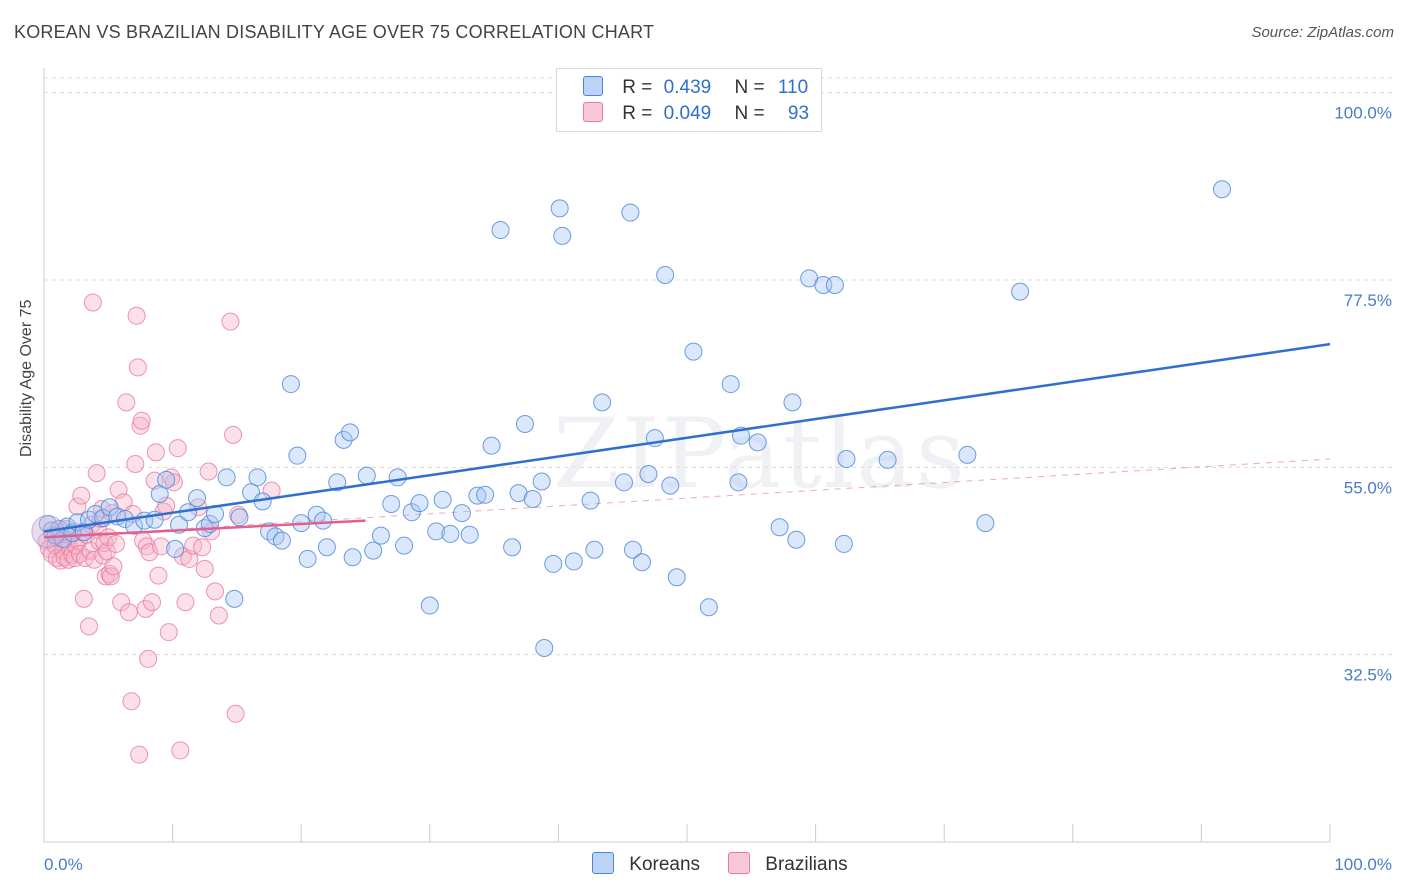  Describe the element at coordinates (665, 864) in the screenshot. I see `series-label-koreans: Koreans` at that location.